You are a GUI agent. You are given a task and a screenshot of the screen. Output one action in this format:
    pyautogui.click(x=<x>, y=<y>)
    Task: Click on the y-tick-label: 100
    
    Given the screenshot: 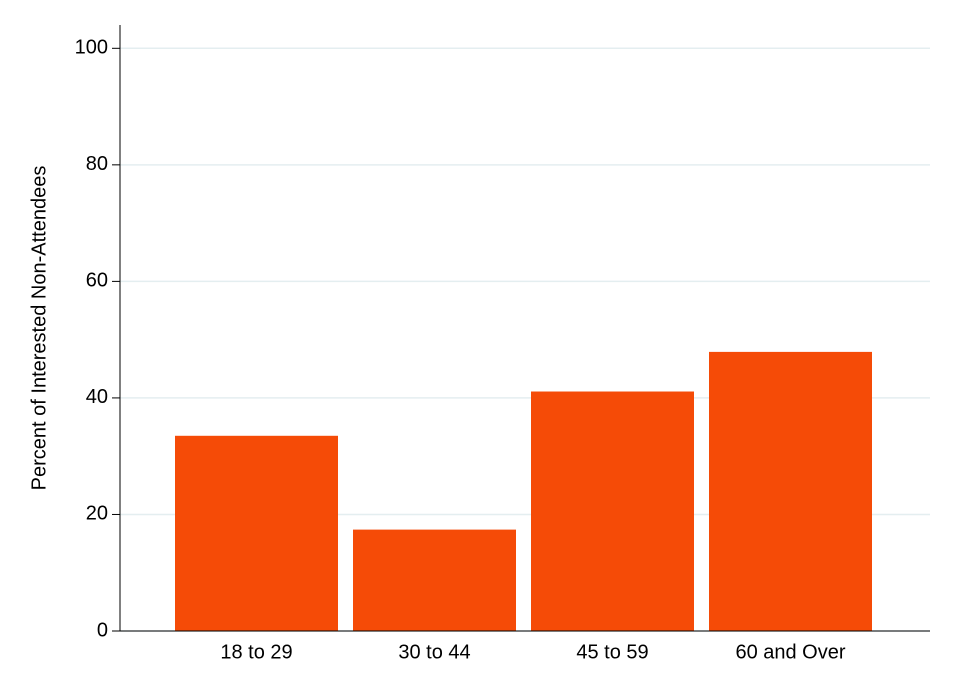 What is the action you would take?
    pyautogui.click(x=91, y=48)
    